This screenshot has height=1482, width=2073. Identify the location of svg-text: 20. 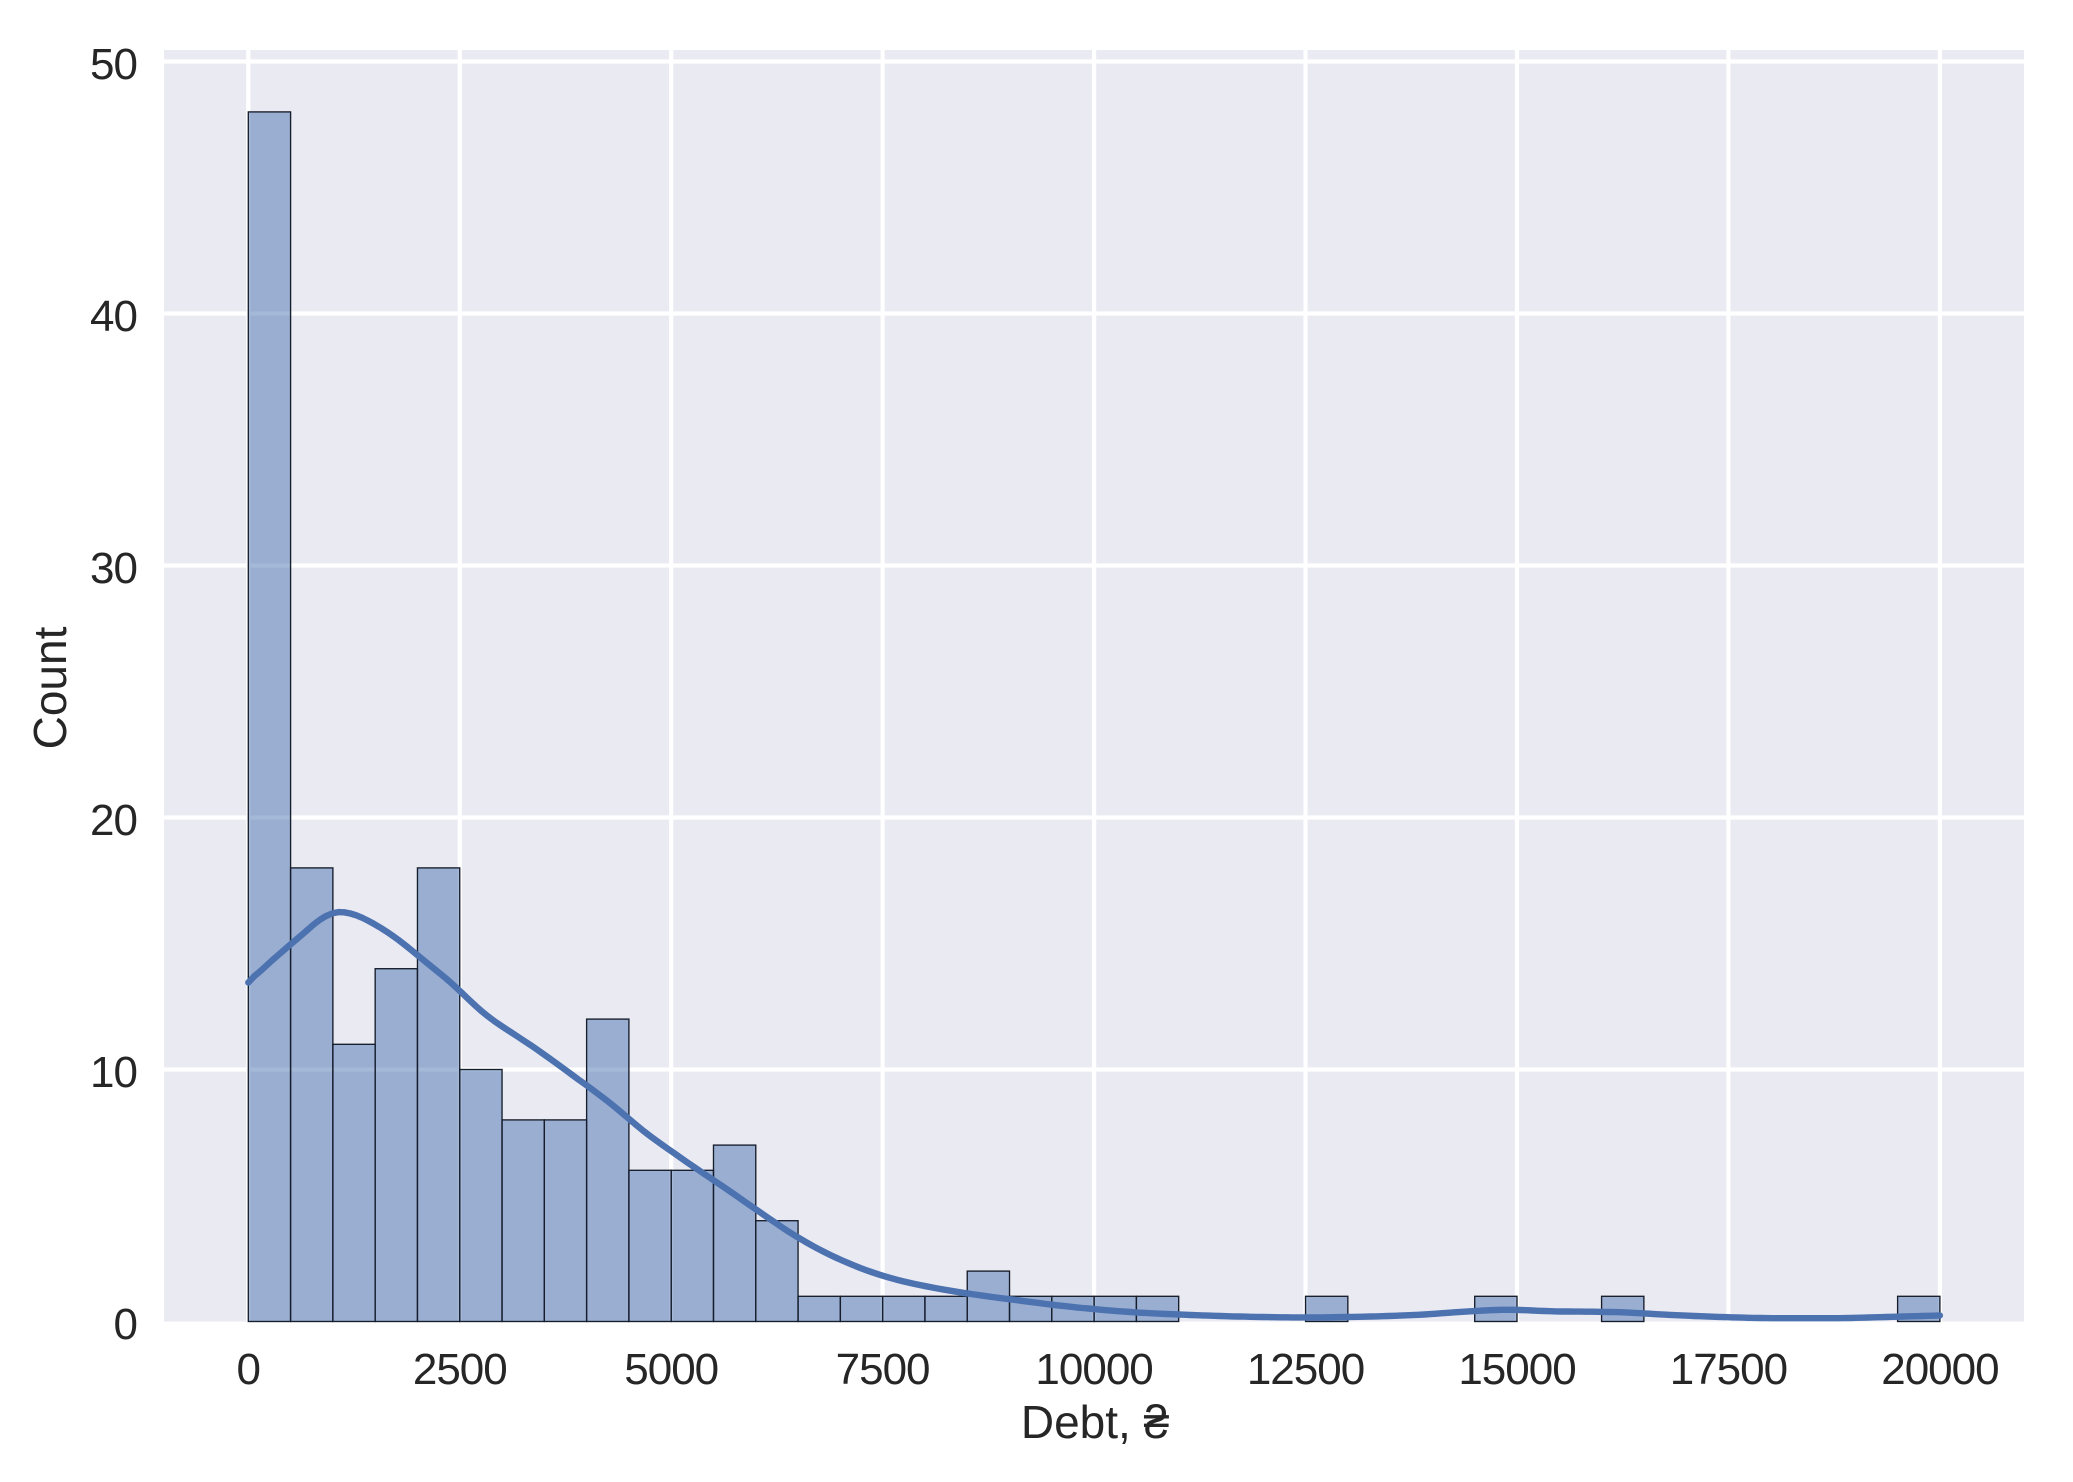
(113, 820).